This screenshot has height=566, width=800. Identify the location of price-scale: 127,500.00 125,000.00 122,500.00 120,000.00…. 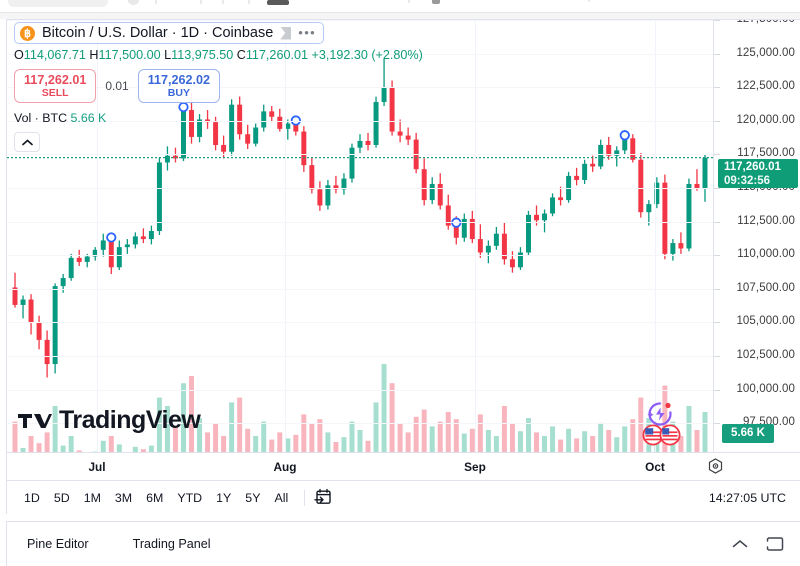
(756, 236).